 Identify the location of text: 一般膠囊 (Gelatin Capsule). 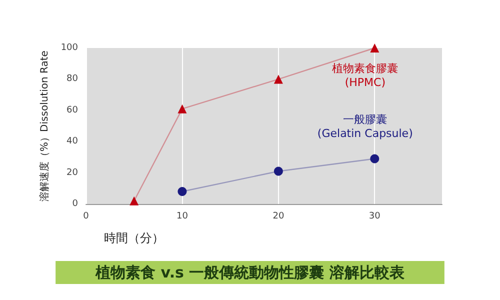
(365, 126).